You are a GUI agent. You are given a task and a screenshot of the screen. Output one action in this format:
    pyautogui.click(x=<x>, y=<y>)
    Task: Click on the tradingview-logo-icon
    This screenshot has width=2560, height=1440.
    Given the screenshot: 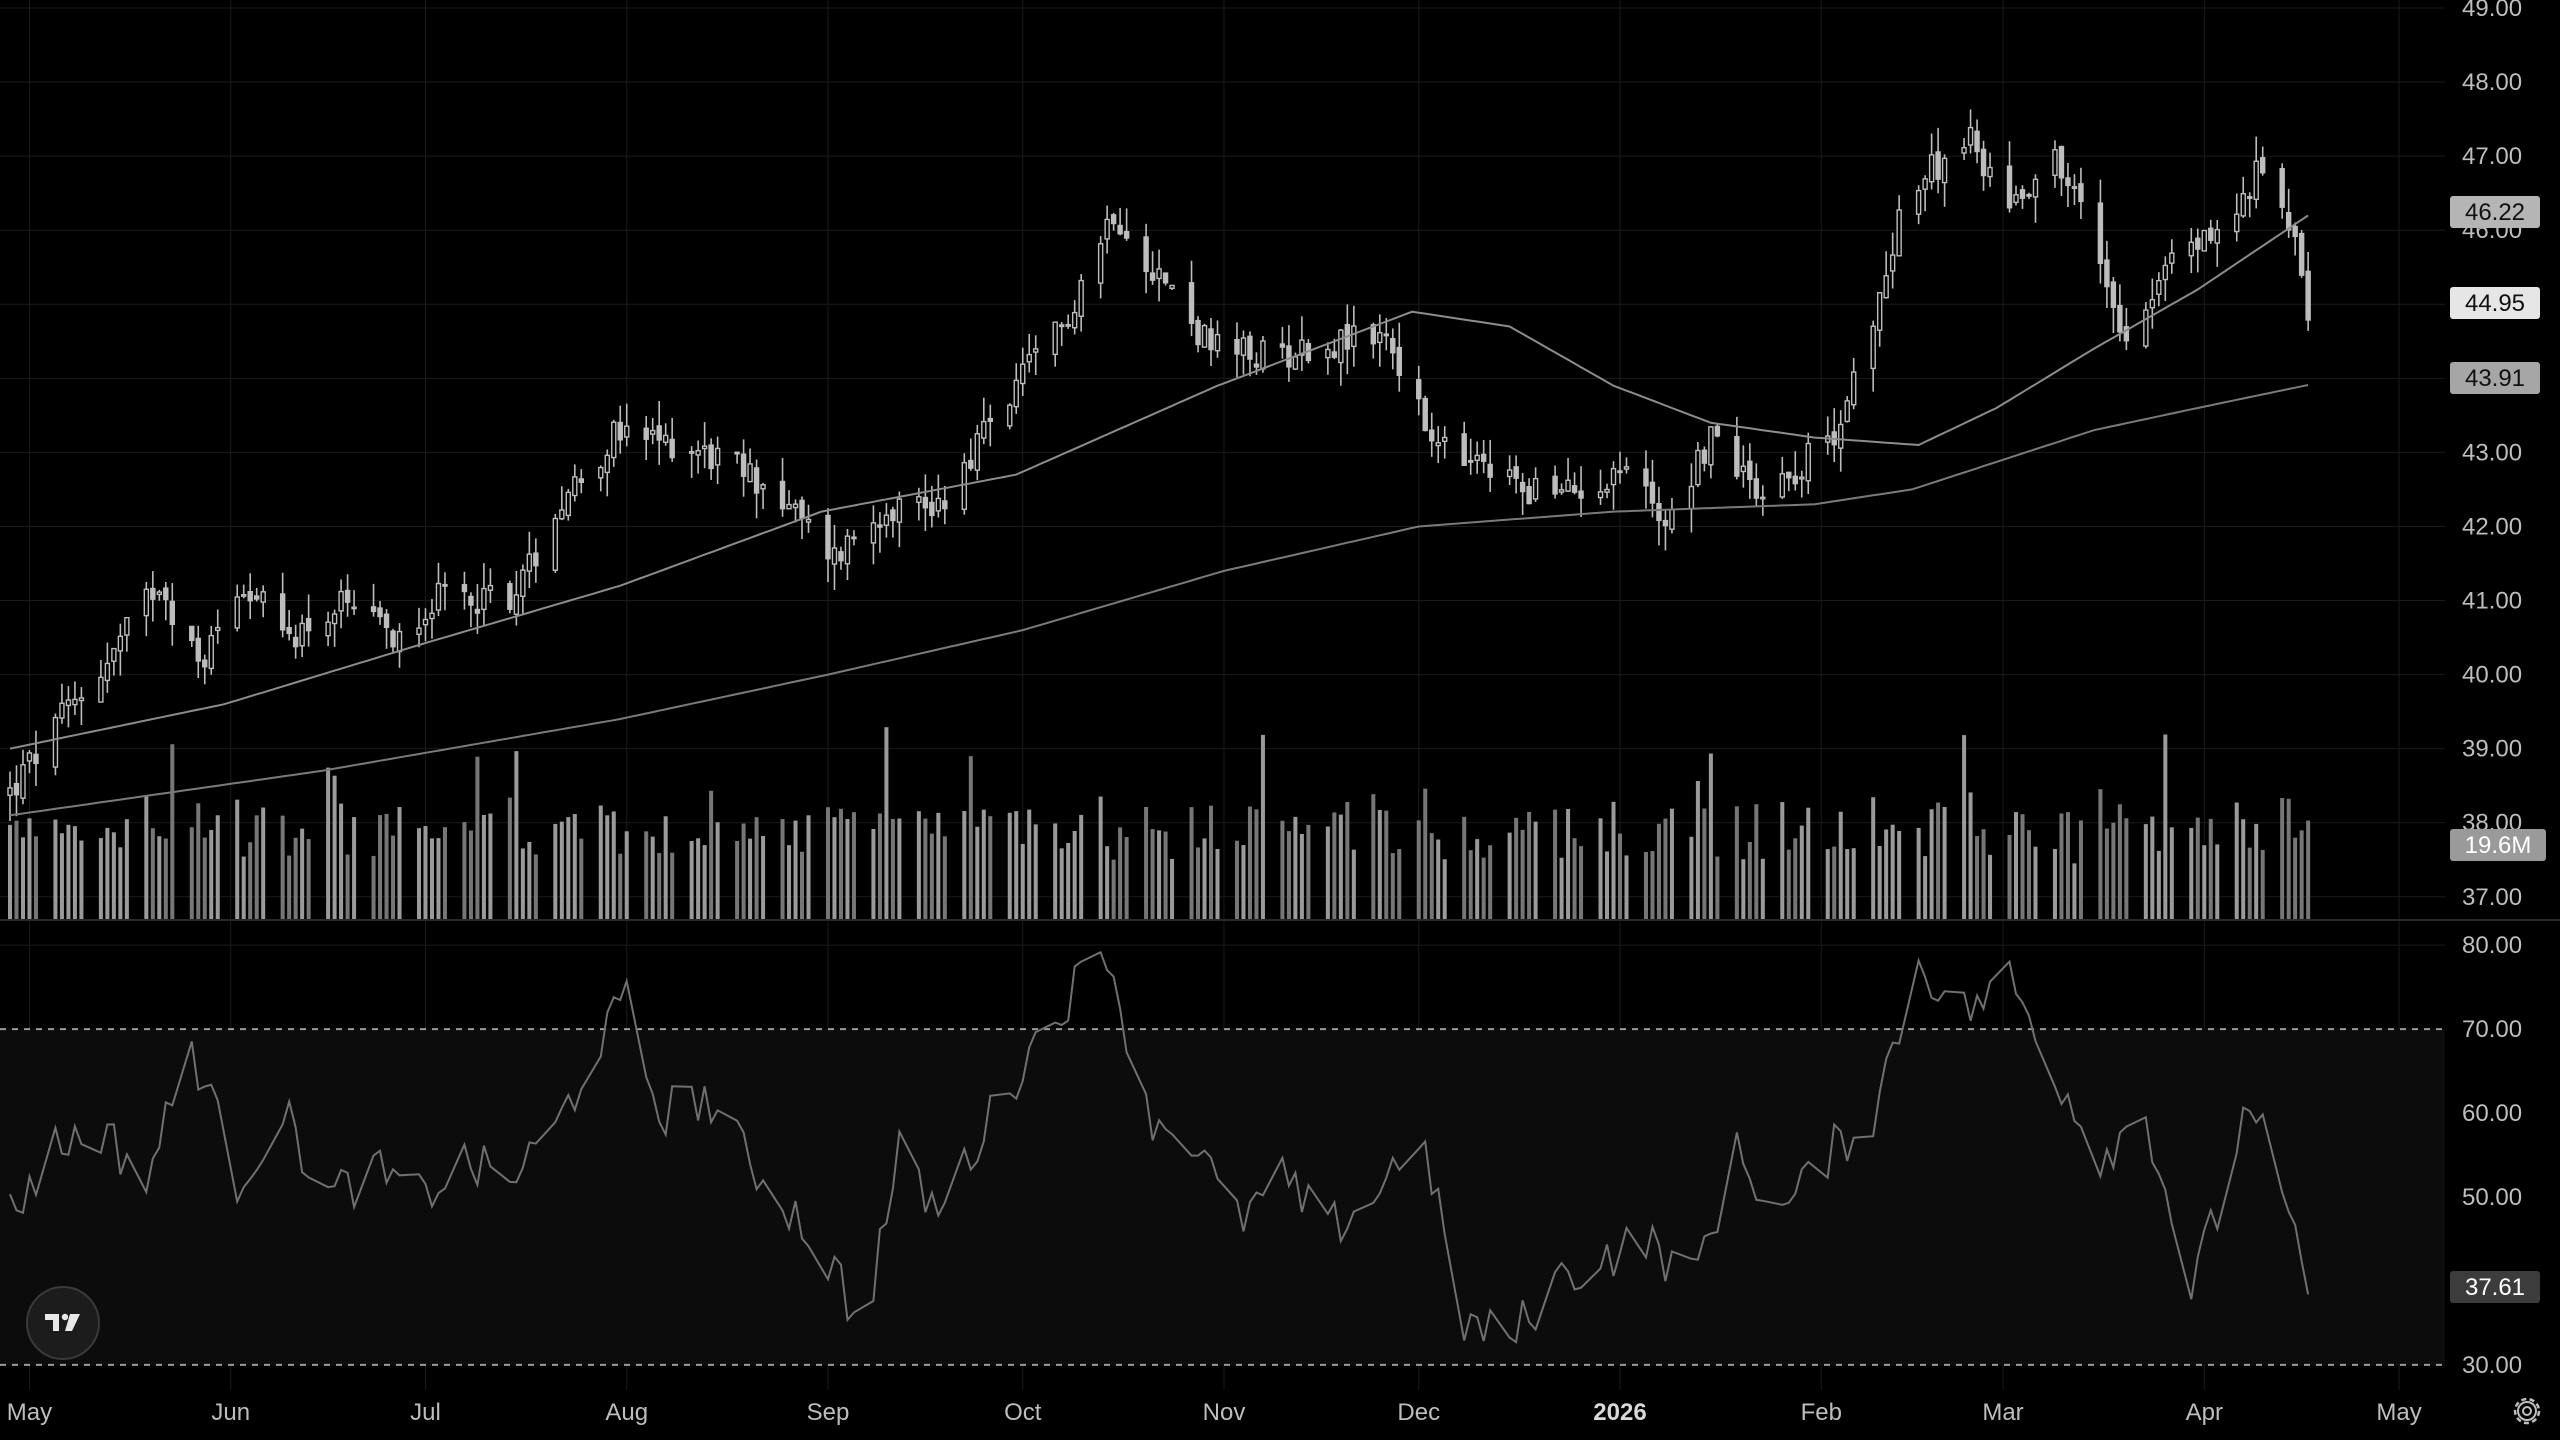 What is the action you would take?
    pyautogui.click(x=63, y=1323)
    